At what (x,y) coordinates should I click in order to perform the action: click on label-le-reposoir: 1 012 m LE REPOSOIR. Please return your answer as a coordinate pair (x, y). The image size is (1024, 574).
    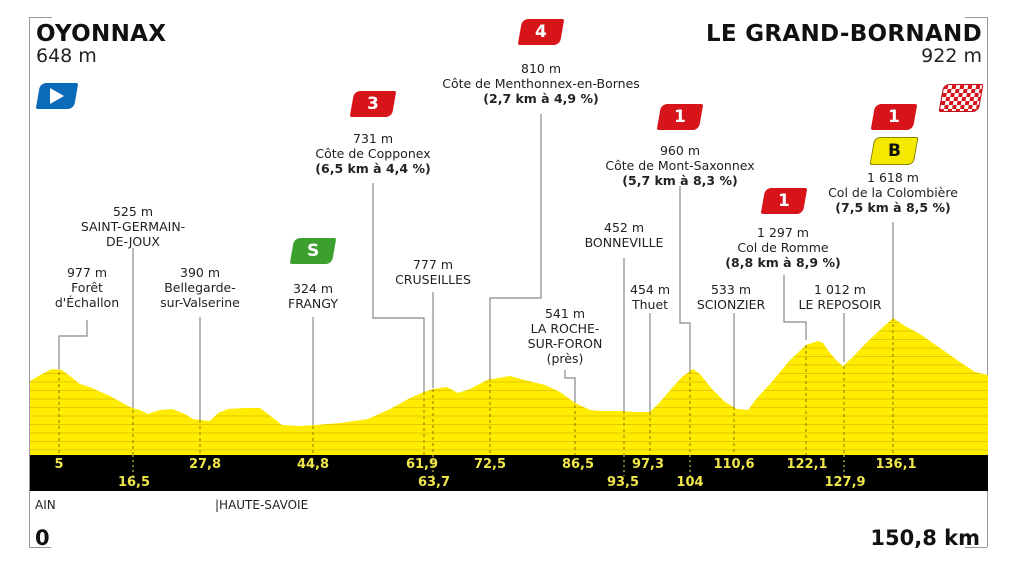
    Looking at the image, I should click on (840, 297).